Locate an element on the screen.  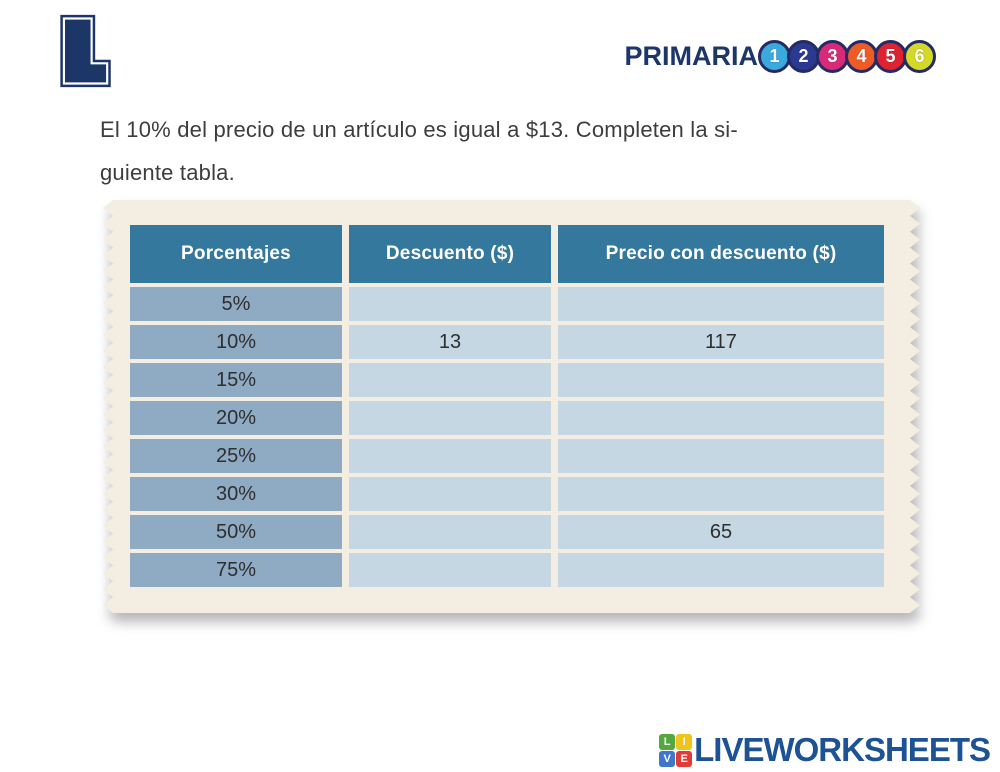
lw-icon-letter-v: V is located at coordinates (667, 758).